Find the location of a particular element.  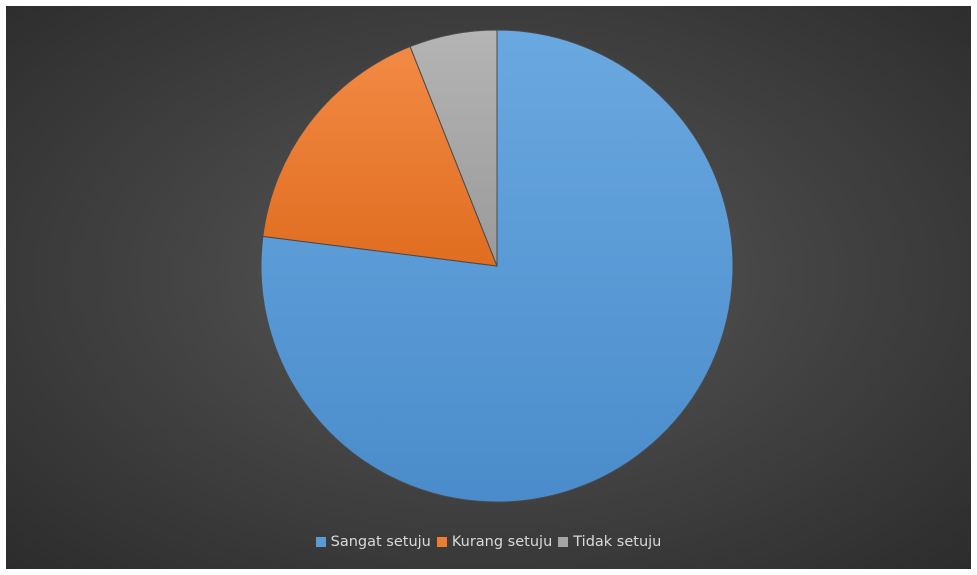

legend-item-tidak-setuju: Tidak setuju is located at coordinates (609, 542).